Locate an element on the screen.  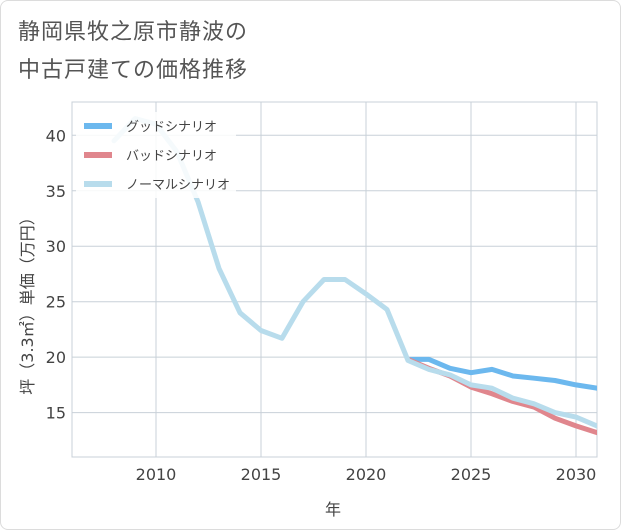
x-tick-label: 2030 is located at coordinates (576, 474).